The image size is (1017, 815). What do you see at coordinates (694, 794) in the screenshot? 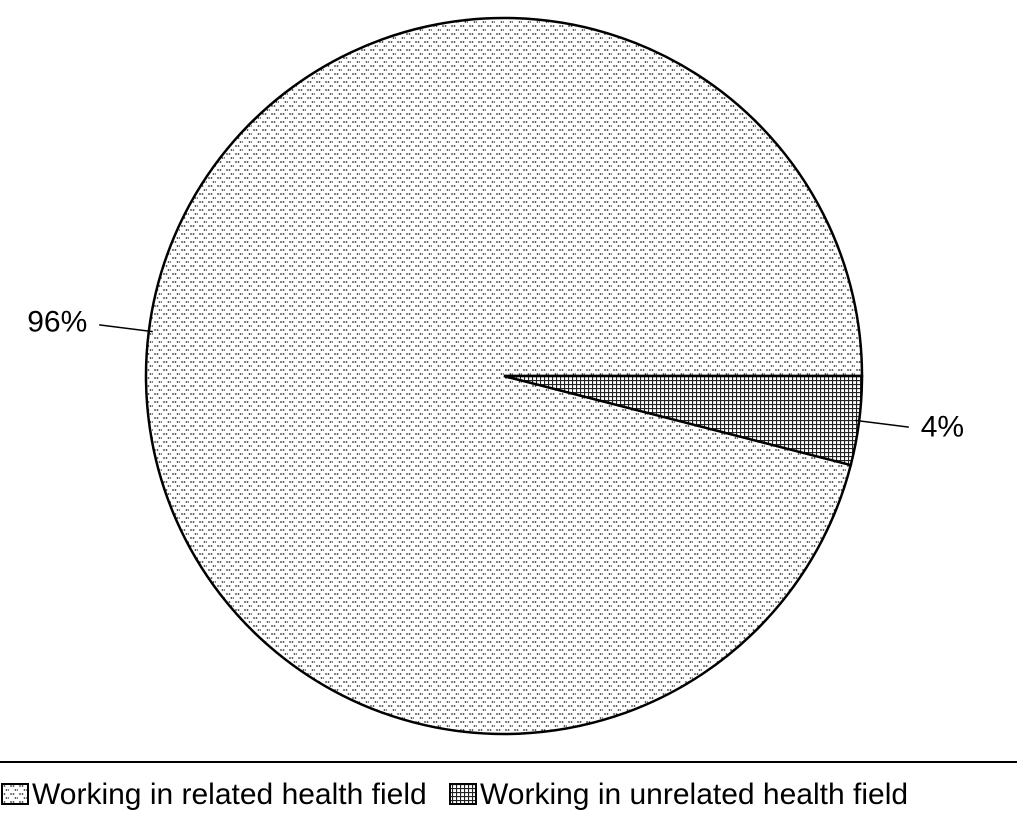
I see `legend-label: Working in unrelated health field` at bounding box center [694, 794].